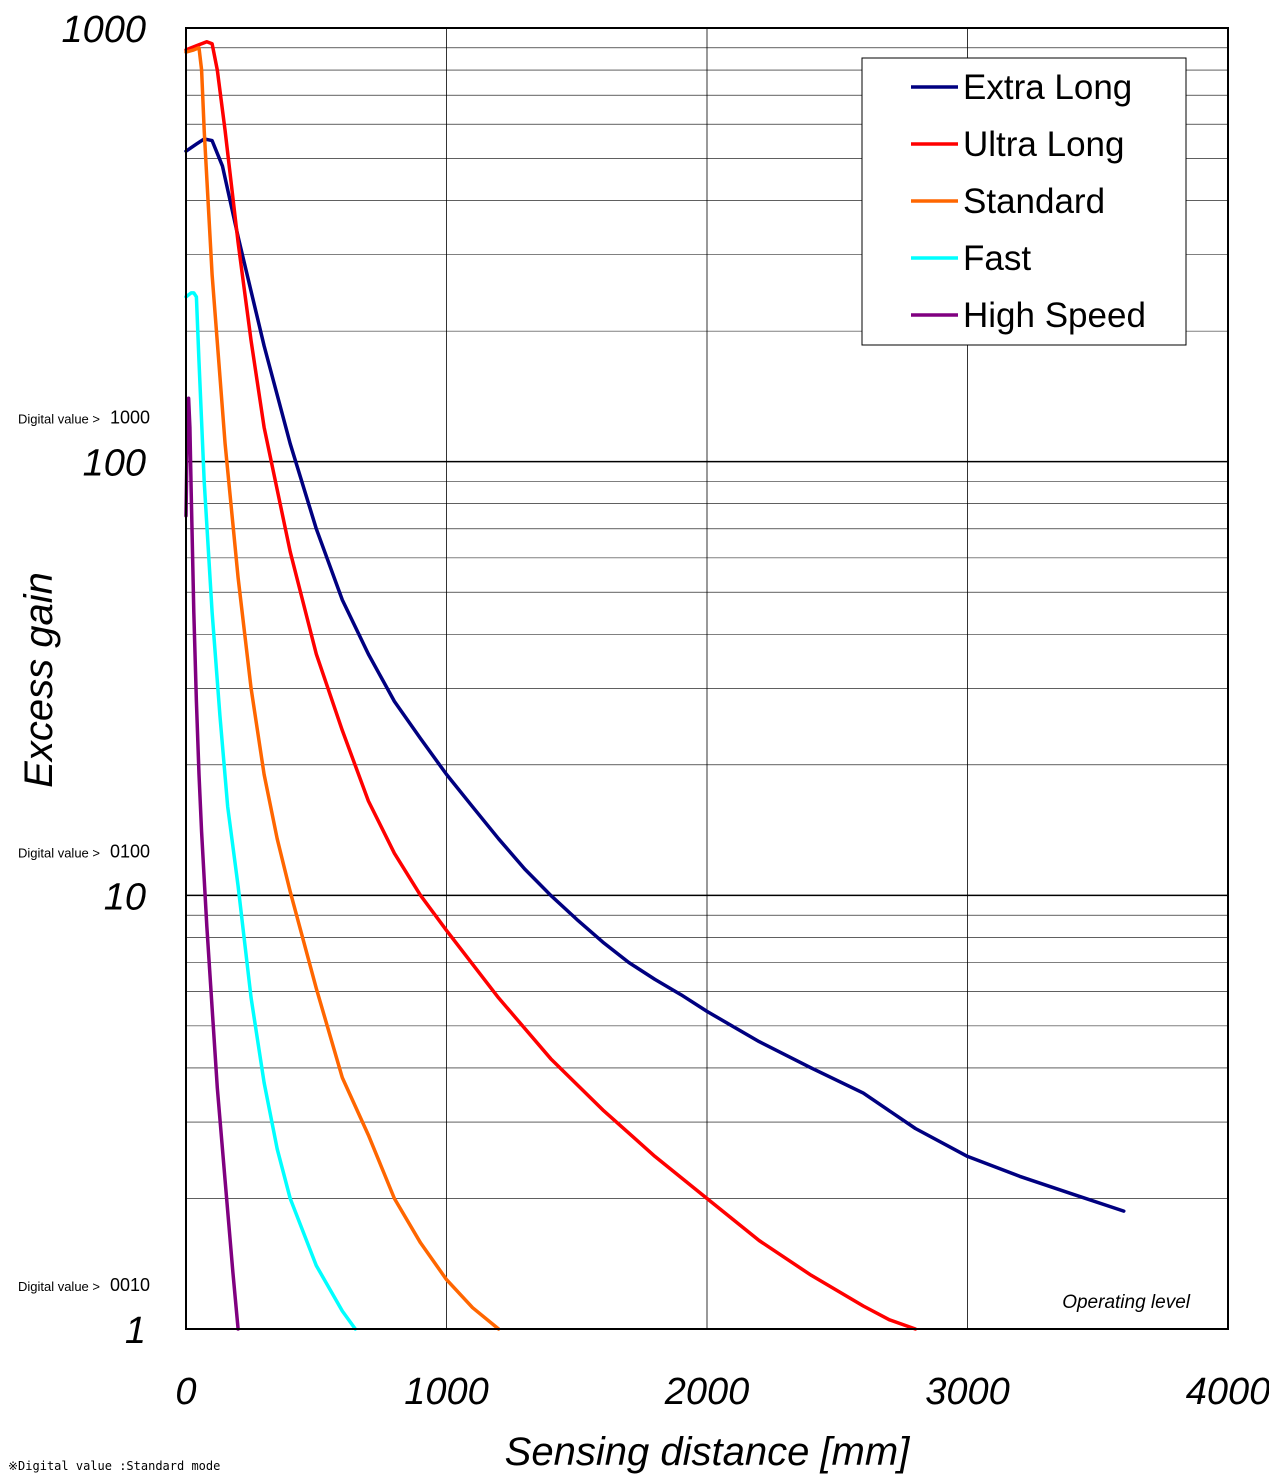 This screenshot has height=1479, width=1269. What do you see at coordinates (185, 1392) in the screenshot?
I see `x-tick-label: 0` at bounding box center [185, 1392].